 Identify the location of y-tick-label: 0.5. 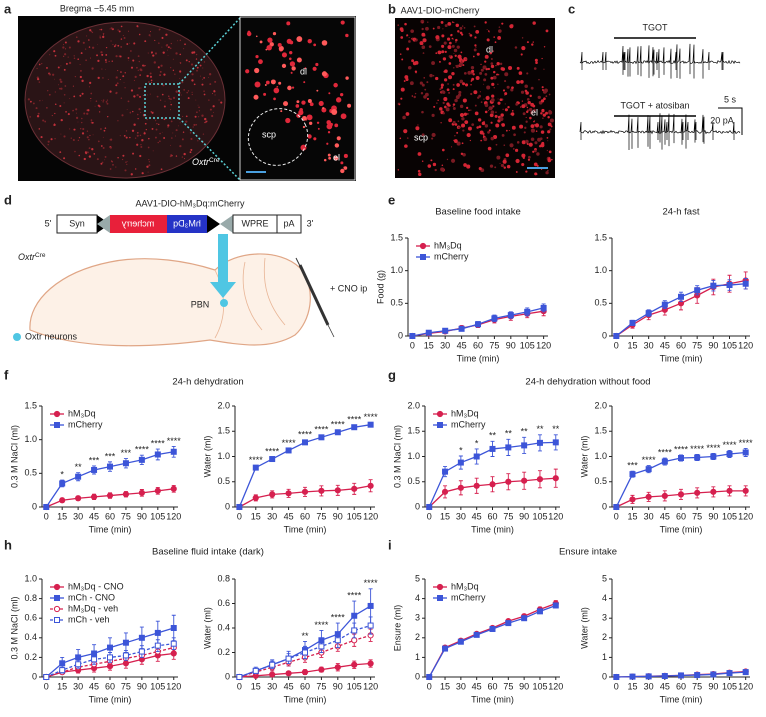
(30, 473).